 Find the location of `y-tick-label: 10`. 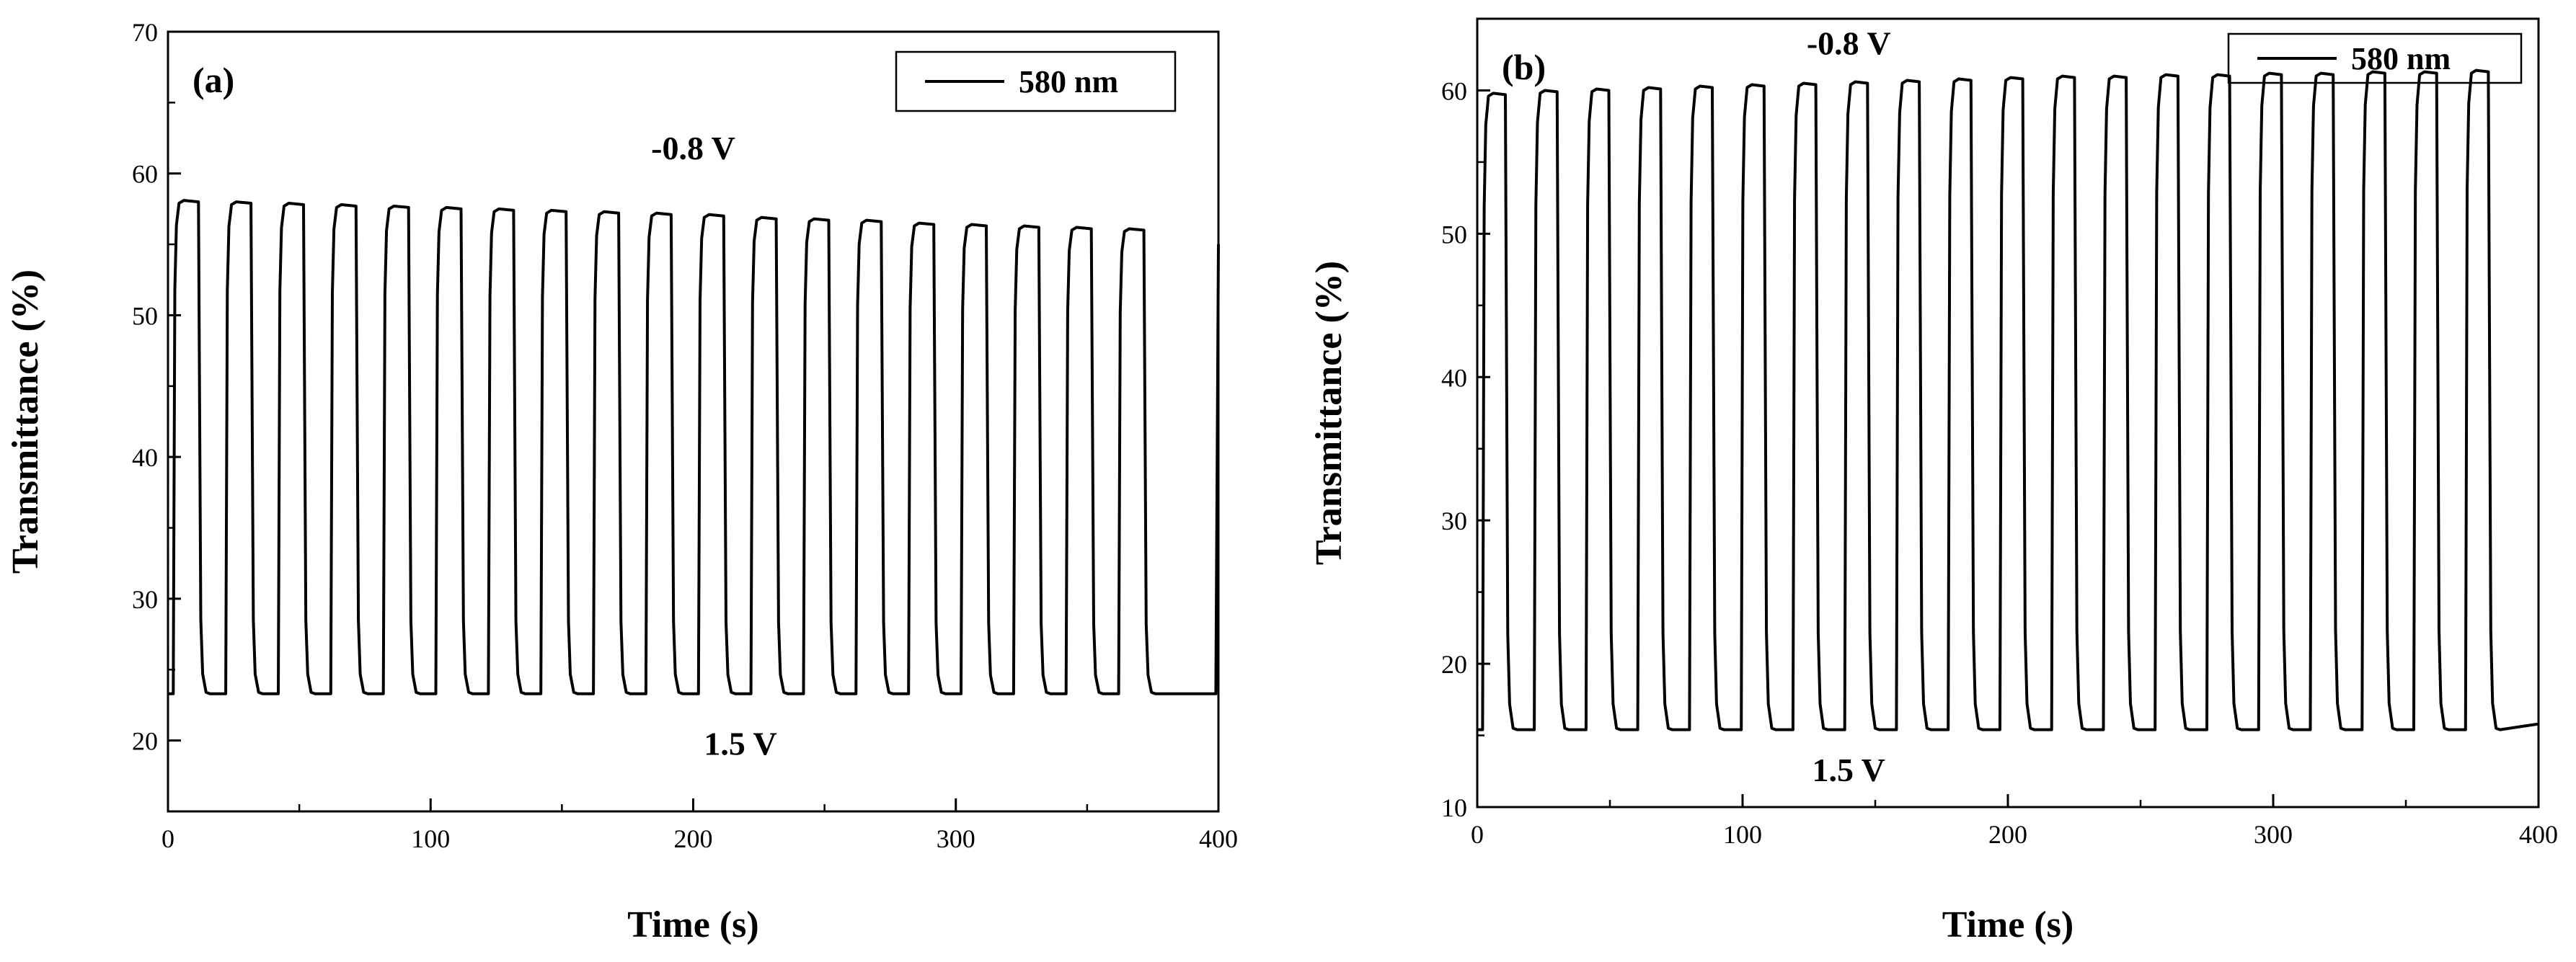

y-tick-label: 10 is located at coordinates (1454, 807).